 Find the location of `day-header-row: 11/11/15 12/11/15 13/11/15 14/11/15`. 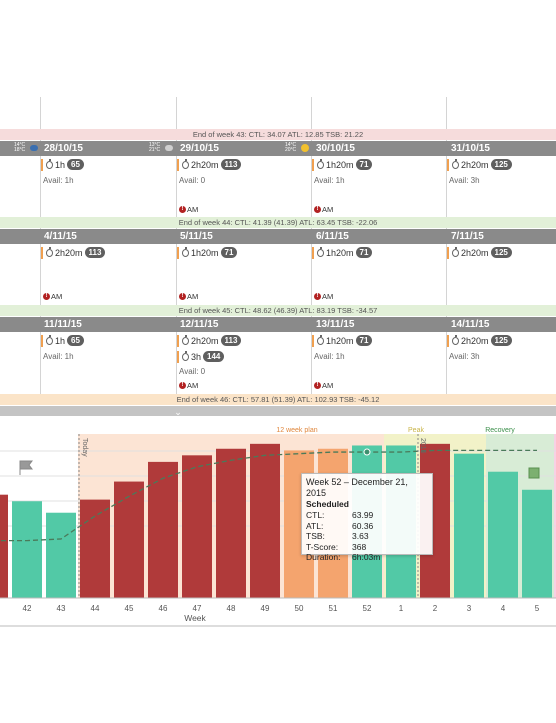

day-header-row: 11/11/15 12/11/15 13/11/15 14/11/15 is located at coordinates (278, 324).